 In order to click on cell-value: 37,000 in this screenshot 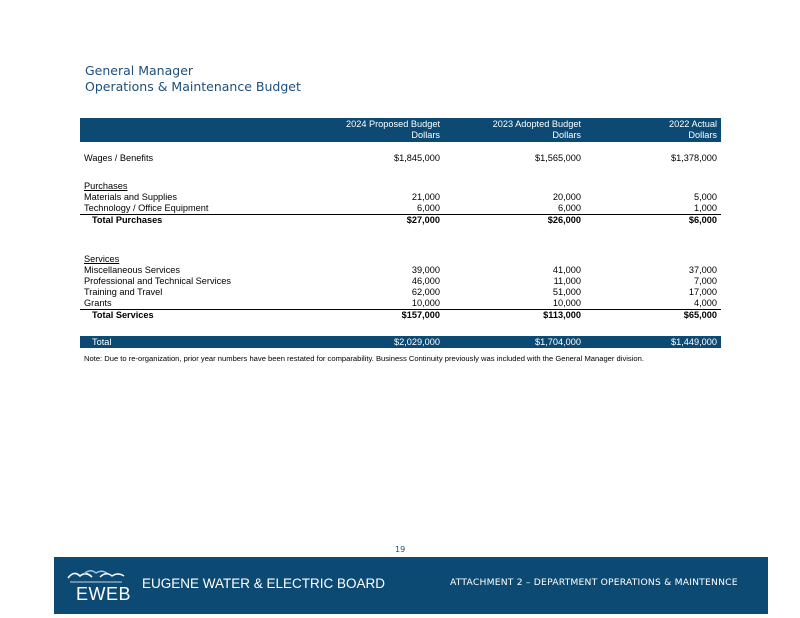, I will do `click(702, 270)`.